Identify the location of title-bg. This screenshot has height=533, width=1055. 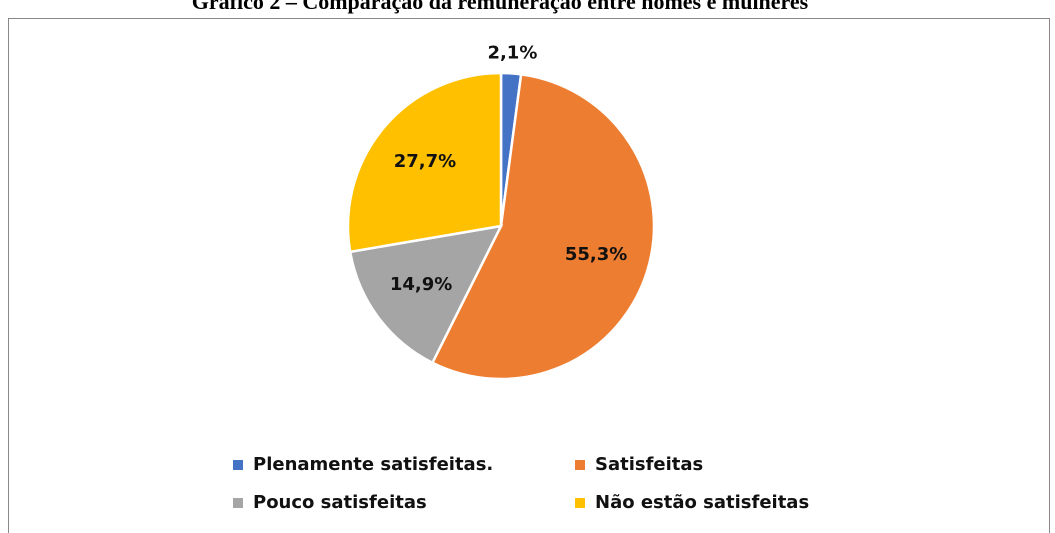
(527, 8).